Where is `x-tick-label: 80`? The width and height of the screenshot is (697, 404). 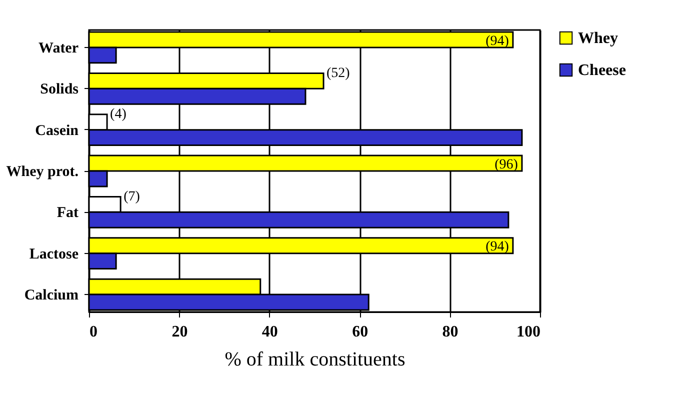 x-tick-label: 80 is located at coordinates (450, 332).